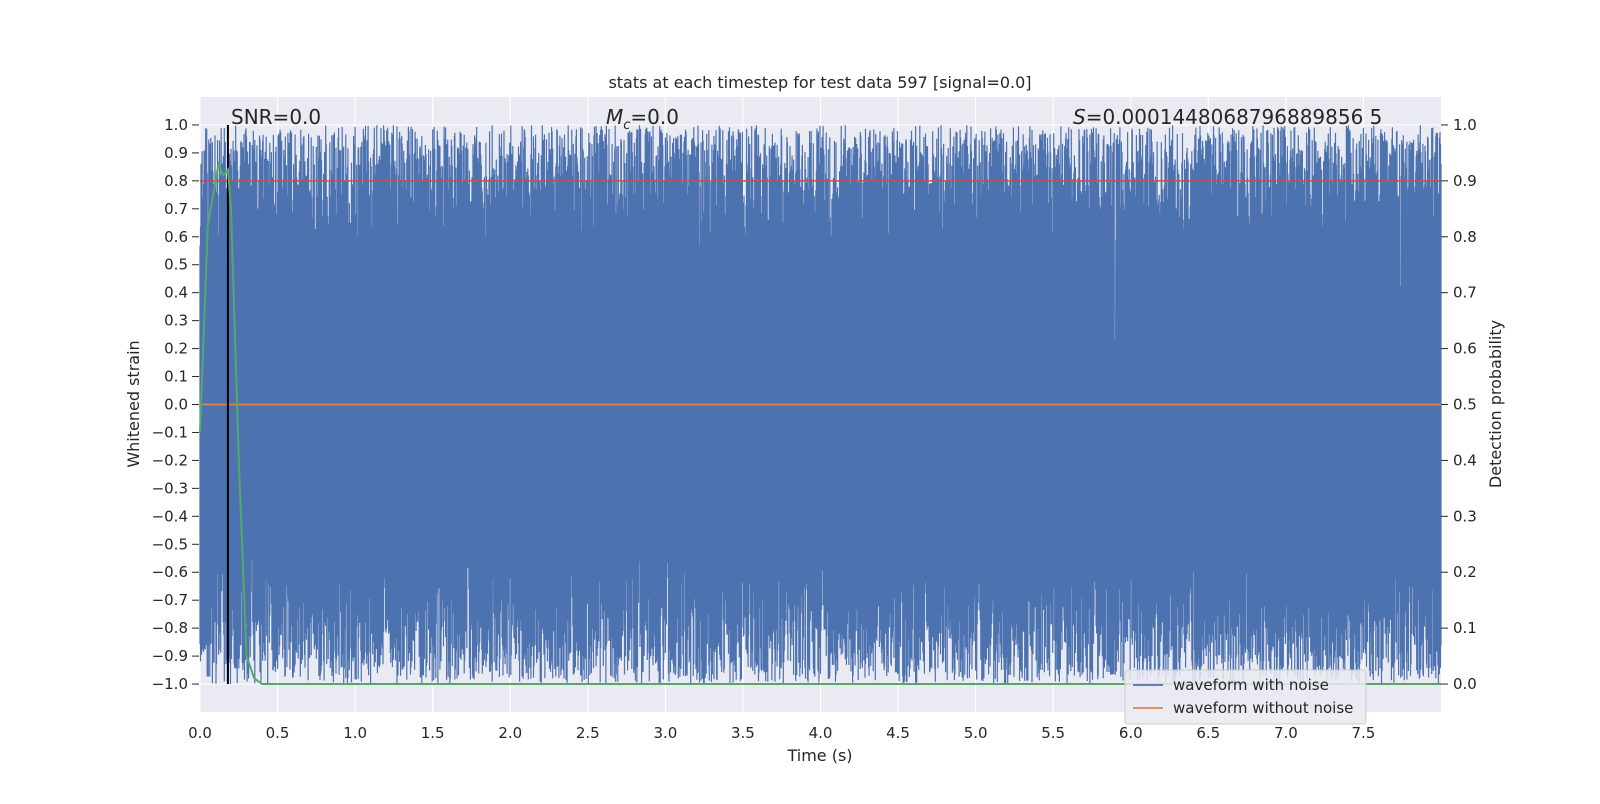 Image resolution: width=1600 pixels, height=804 pixels. Describe the element at coordinates (1465, 516) in the screenshot. I see `y-tick-label-right: 0.3` at that location.